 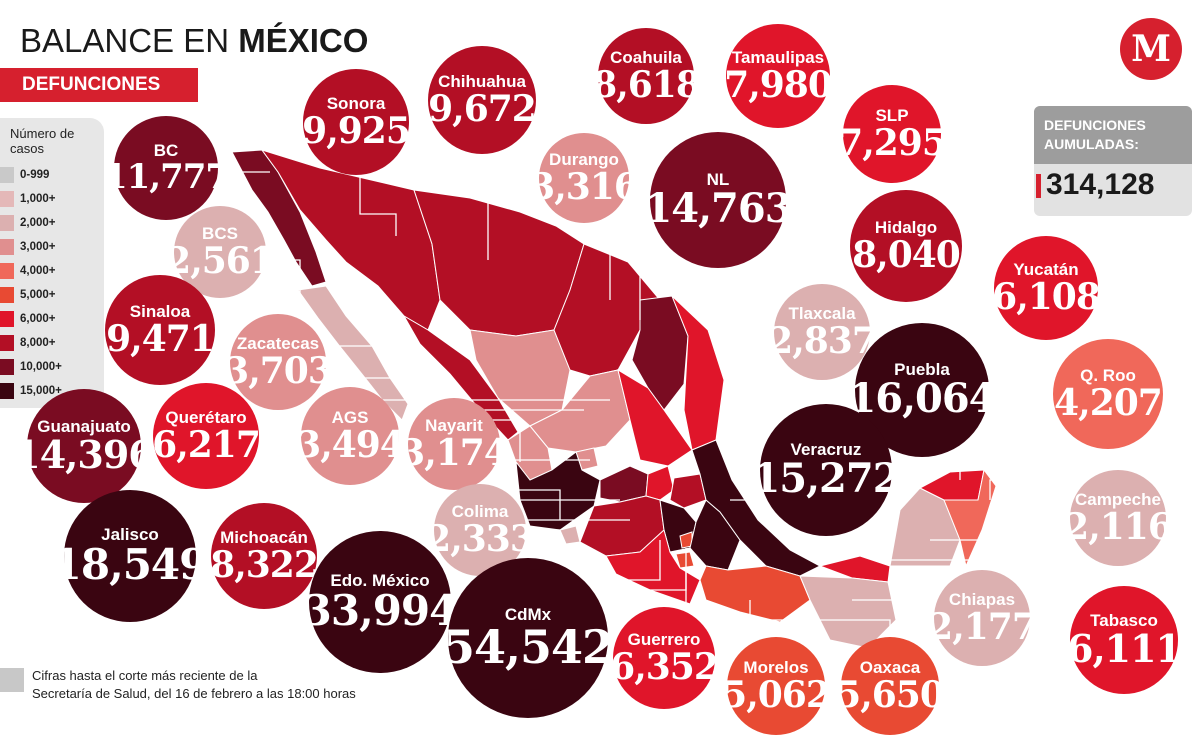 I want to click on legend-item: 3,000+, so click(x=28, y=247).